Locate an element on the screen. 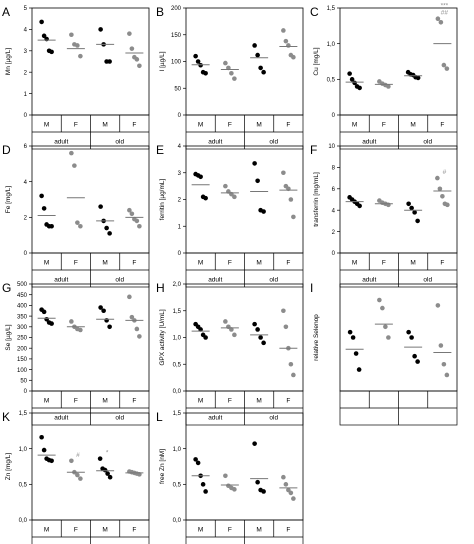  y-tick-label: 2 is located at coordinates (180, 201).